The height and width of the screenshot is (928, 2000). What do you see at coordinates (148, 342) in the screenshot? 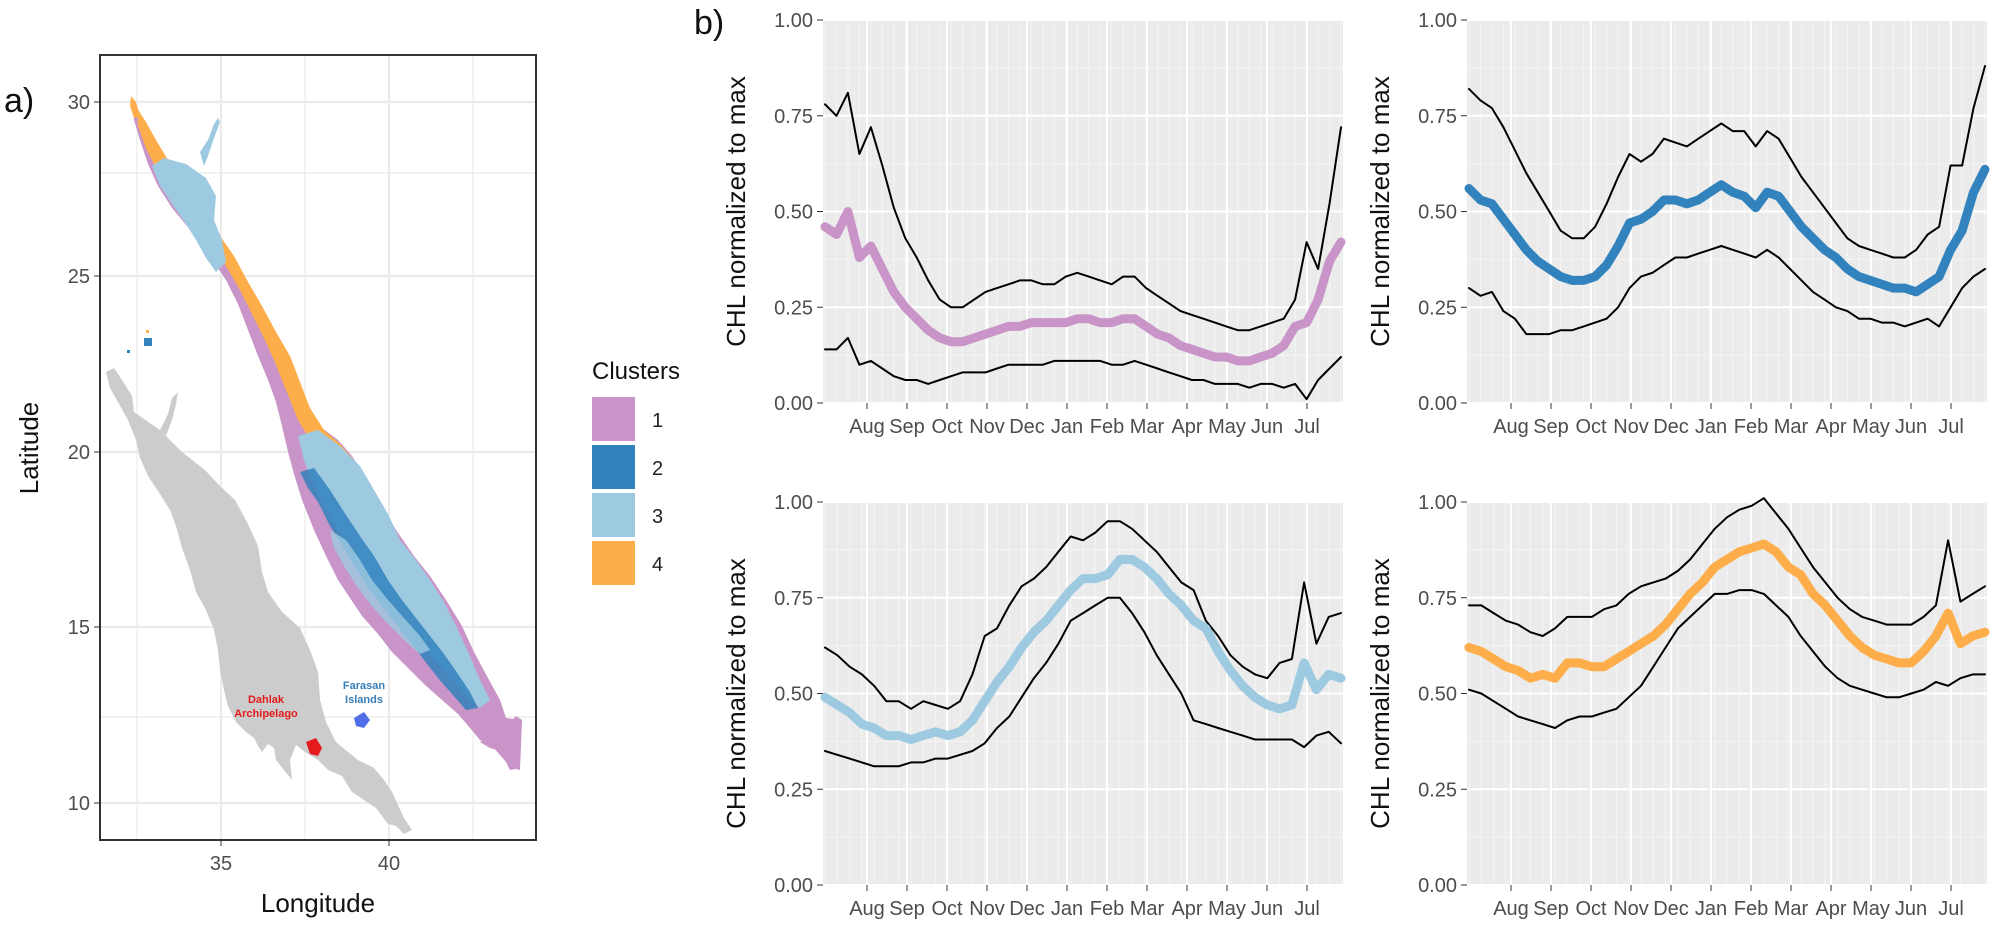
I see `isolated-cluster-spot` at bounding box center [148, 342].